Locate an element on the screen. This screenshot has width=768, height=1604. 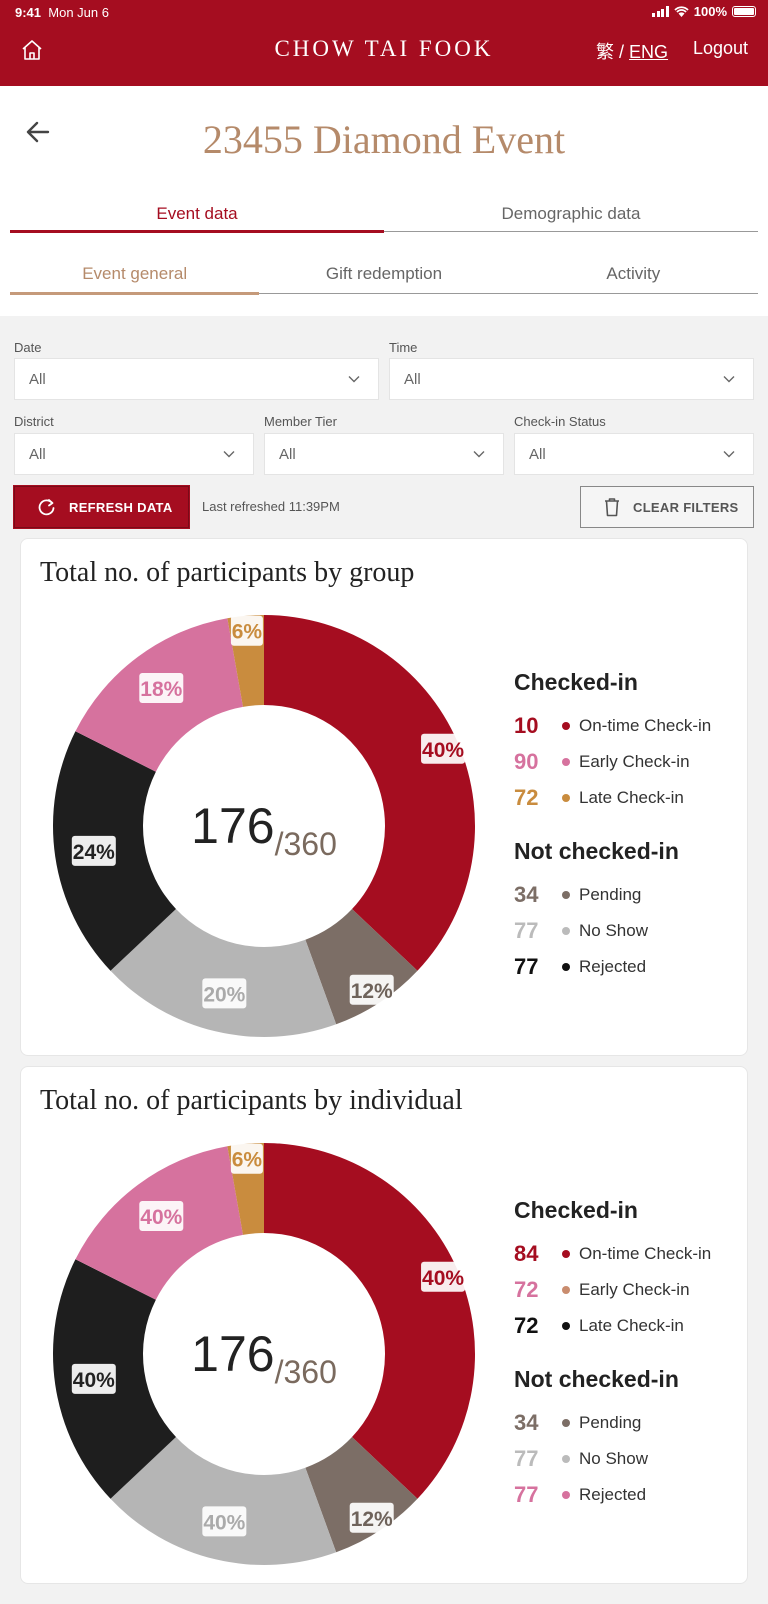
main-tabs: Event data Demographic data is located at coordinates (384, 214).